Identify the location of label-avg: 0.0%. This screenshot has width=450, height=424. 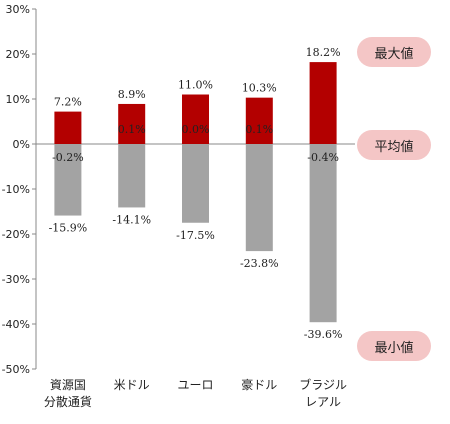
(196, 129).